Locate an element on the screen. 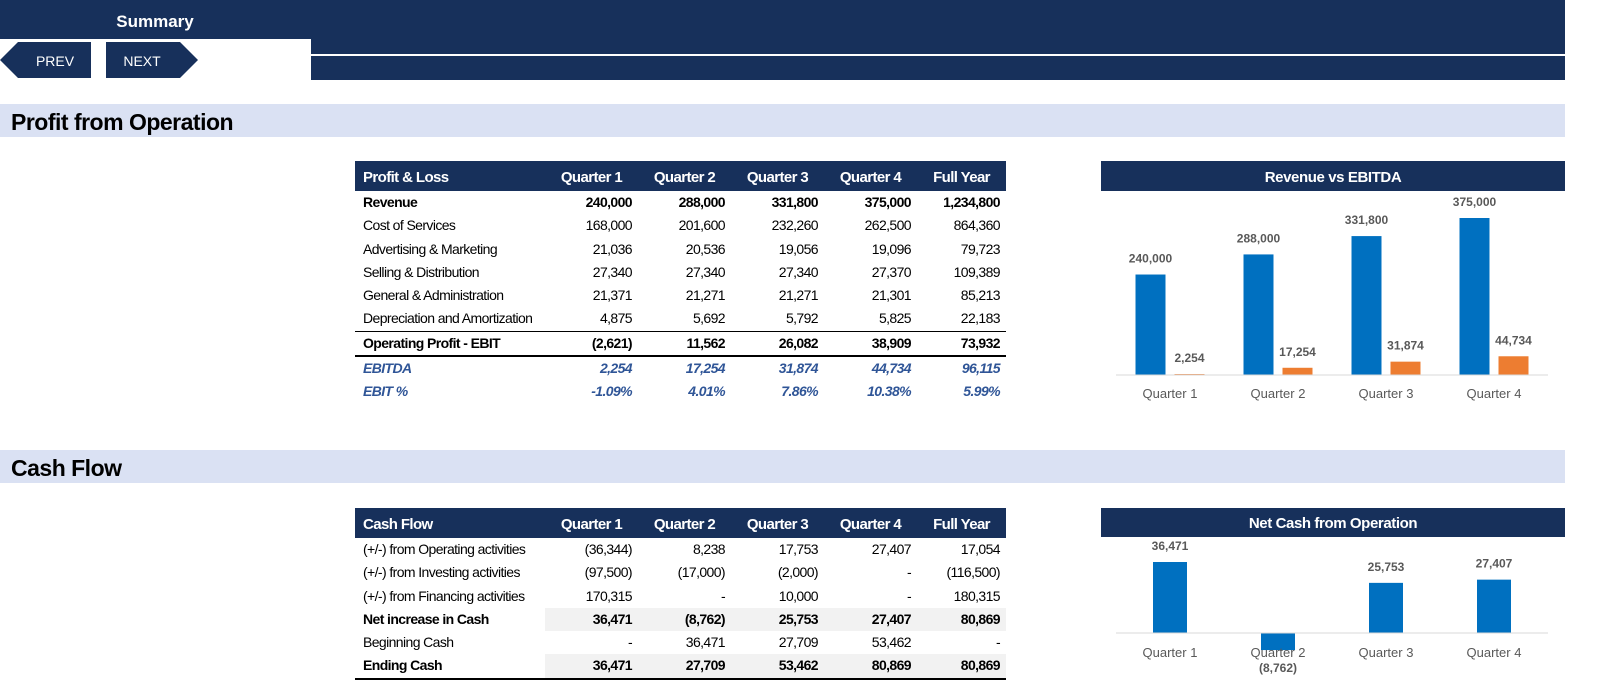  next-label: NEXT is located at coordinates (142, 61).